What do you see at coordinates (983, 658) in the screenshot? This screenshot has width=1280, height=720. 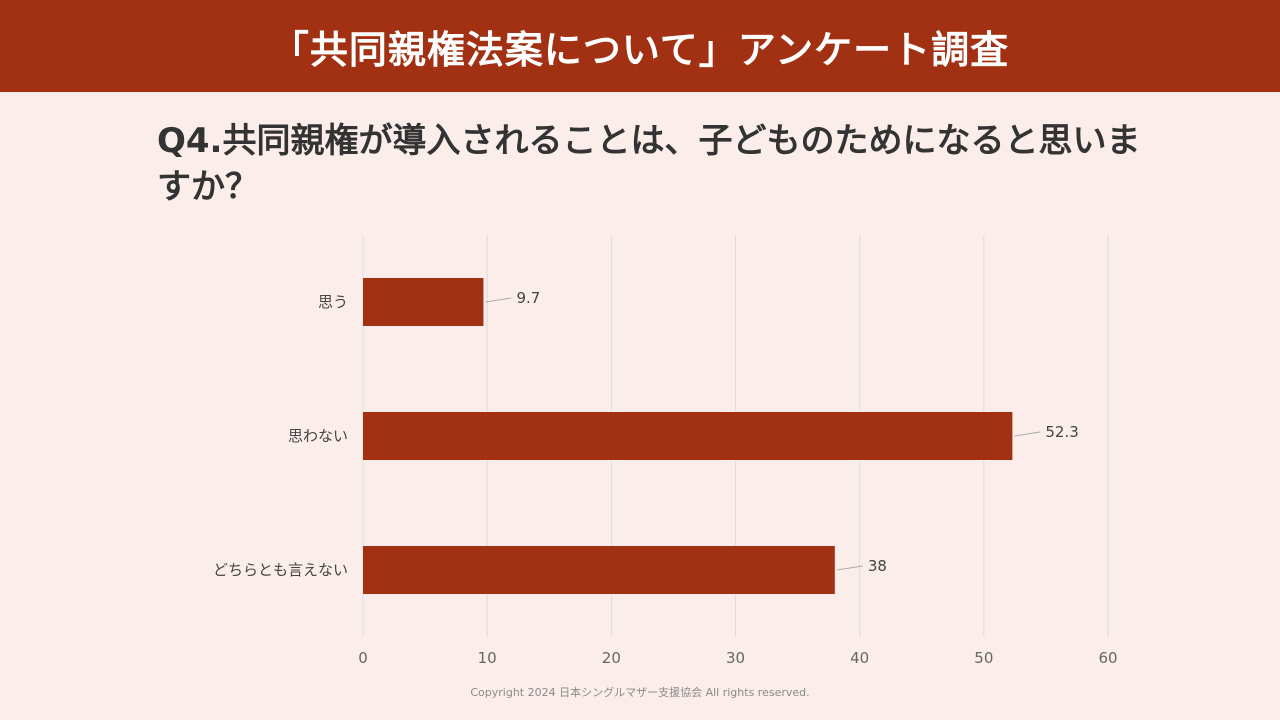 I see `x-tick-label: 50` at bounding box center [983, 658].